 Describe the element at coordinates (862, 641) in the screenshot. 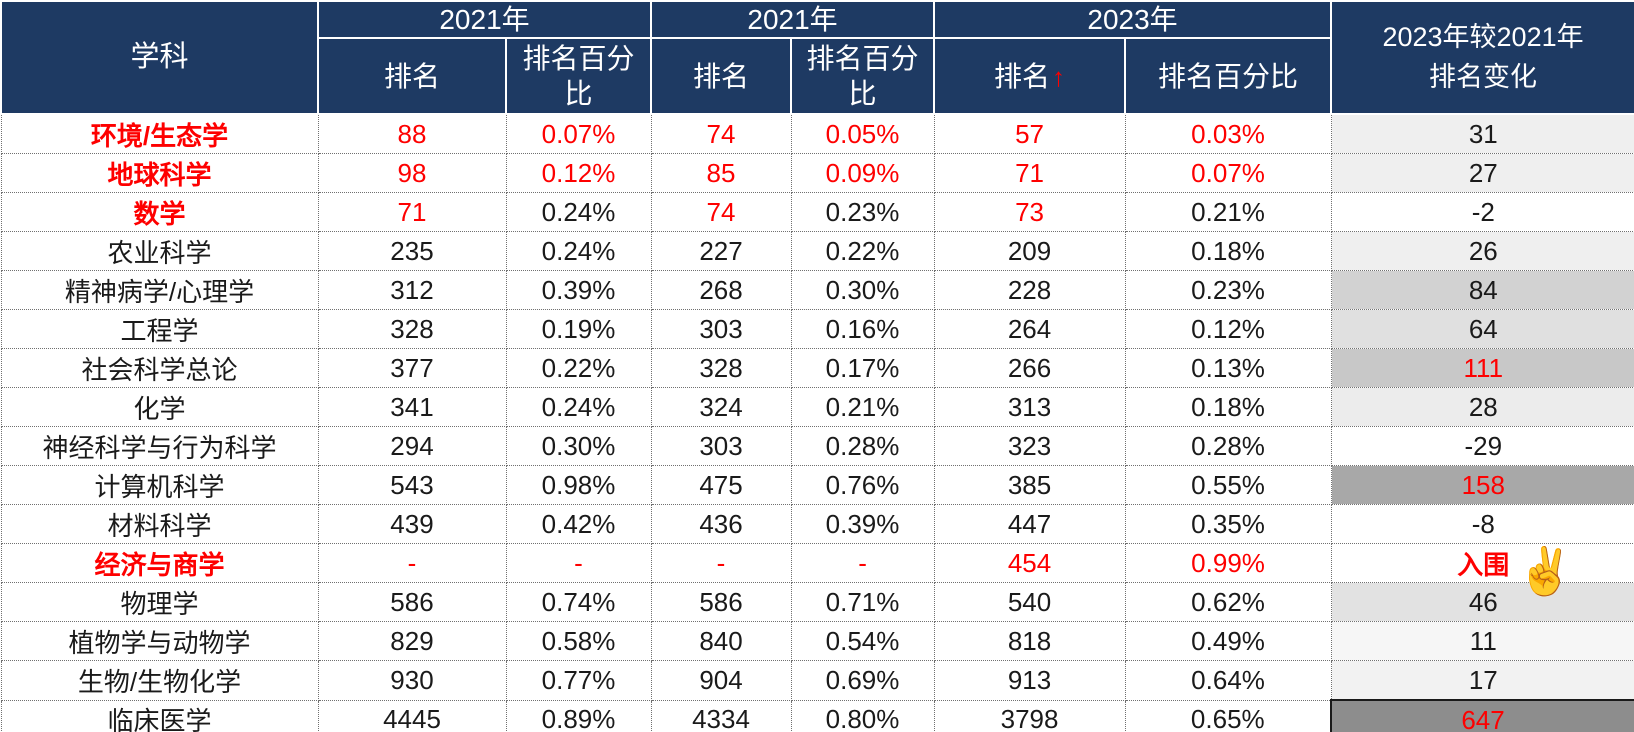

I see `percentile-cell: 0.54%` at that location.